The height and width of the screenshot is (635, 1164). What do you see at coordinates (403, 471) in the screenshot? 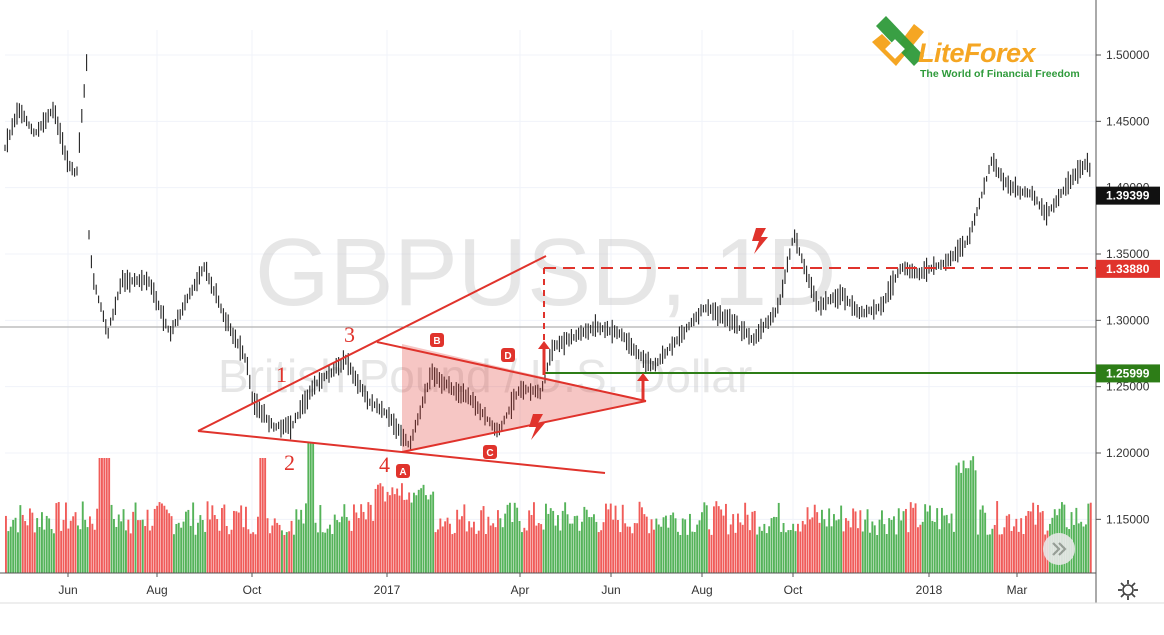
I see `point-badge-A` at bounding box center [403, 471].